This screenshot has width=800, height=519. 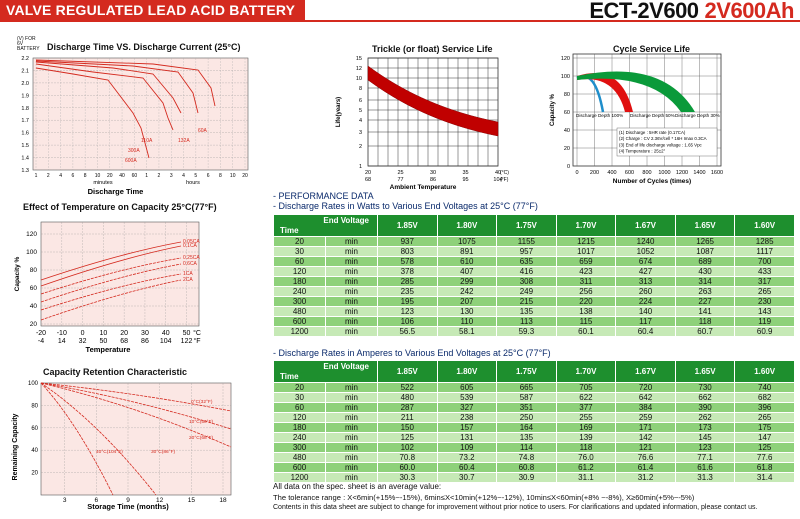 What do you see at coordinates (62, 333) in the screenshot?
I see `temp-xtick-c: -10` at bounding box center [62, 333].